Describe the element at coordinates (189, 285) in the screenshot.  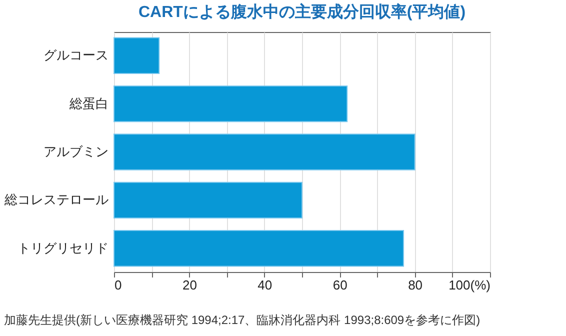
I see `x-tick-label: 20` at that location.